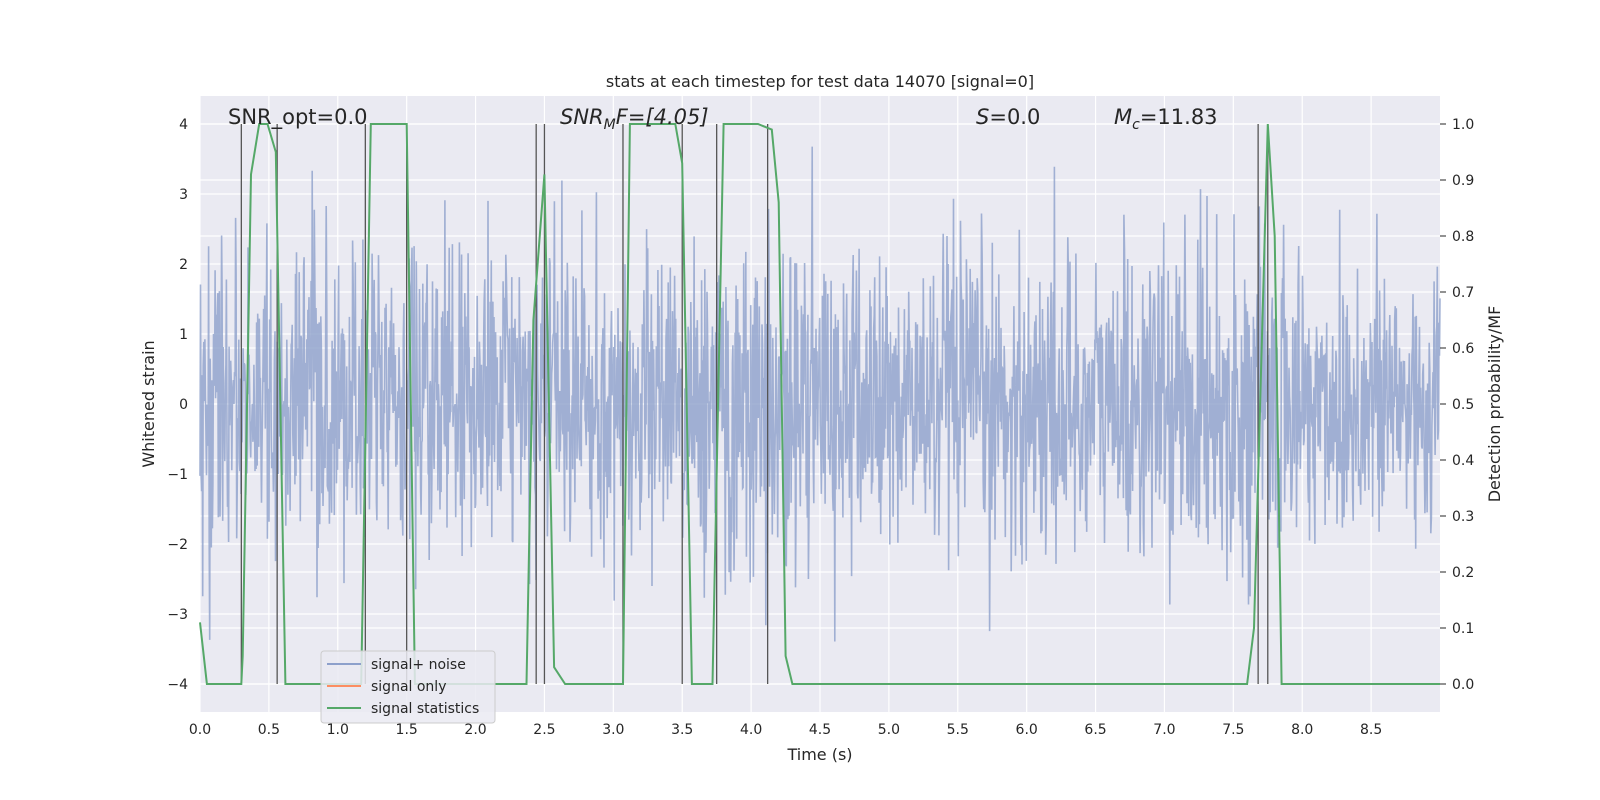 This screenshot has height=800, width=1600. What do you see at coordinates (148, 403) in the screenshot?
I see `y-axis-label: Whitened strain` at bounding box center [148, 403].